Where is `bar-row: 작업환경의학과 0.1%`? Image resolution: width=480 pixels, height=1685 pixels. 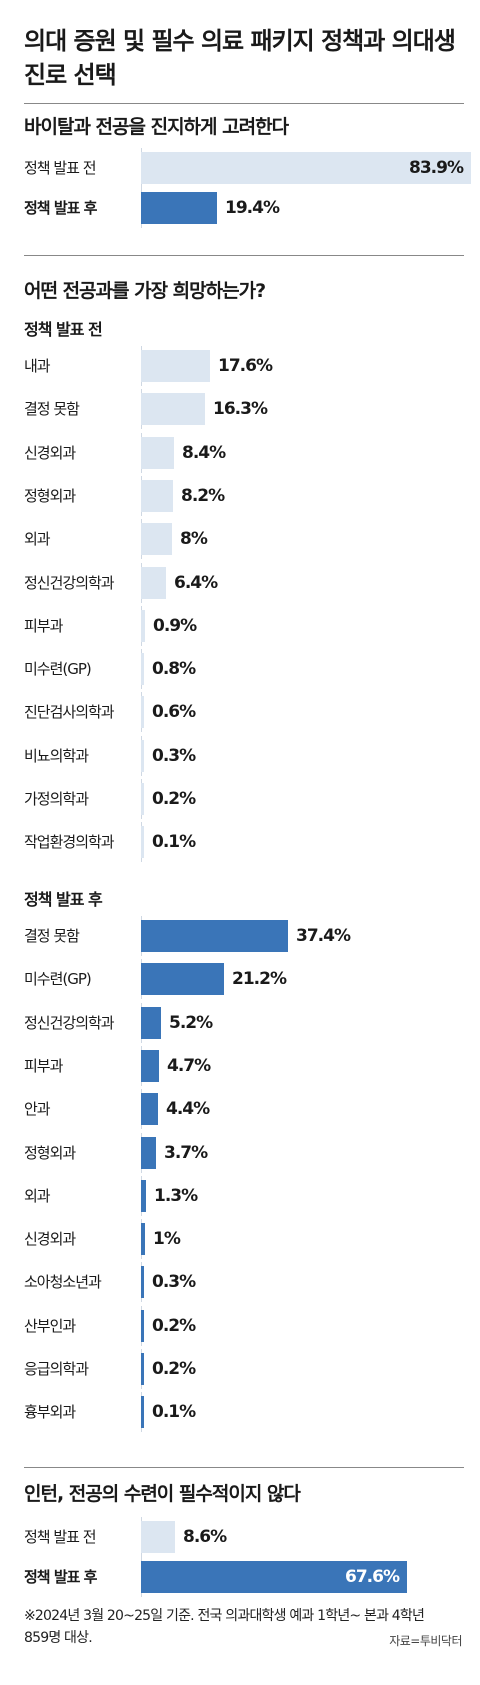
bar-row: 작업환경의학과 0.1% is located at coordinates (240, 842).